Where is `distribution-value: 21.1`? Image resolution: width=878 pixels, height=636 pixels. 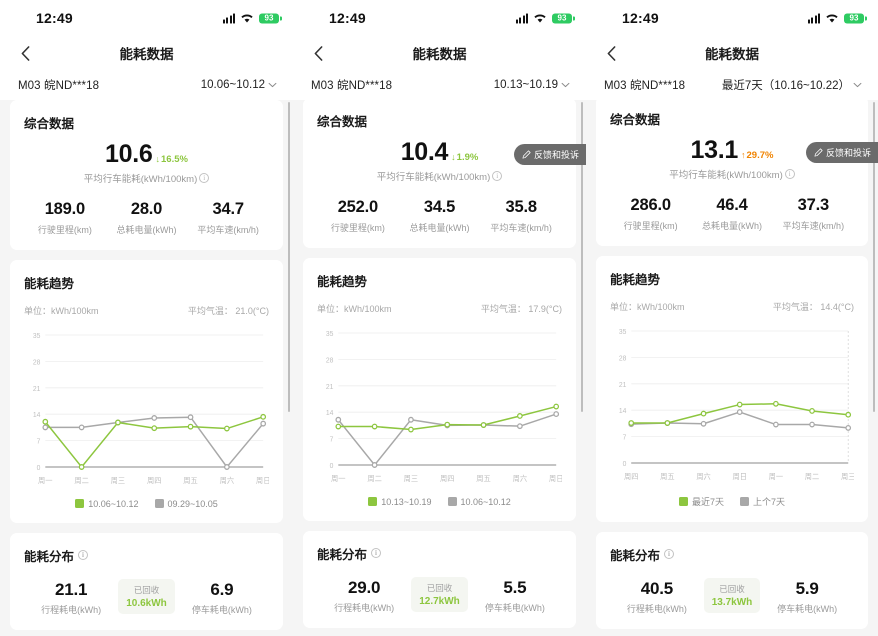
distribution-value: 21.1 is located at coordinates (71, 589).